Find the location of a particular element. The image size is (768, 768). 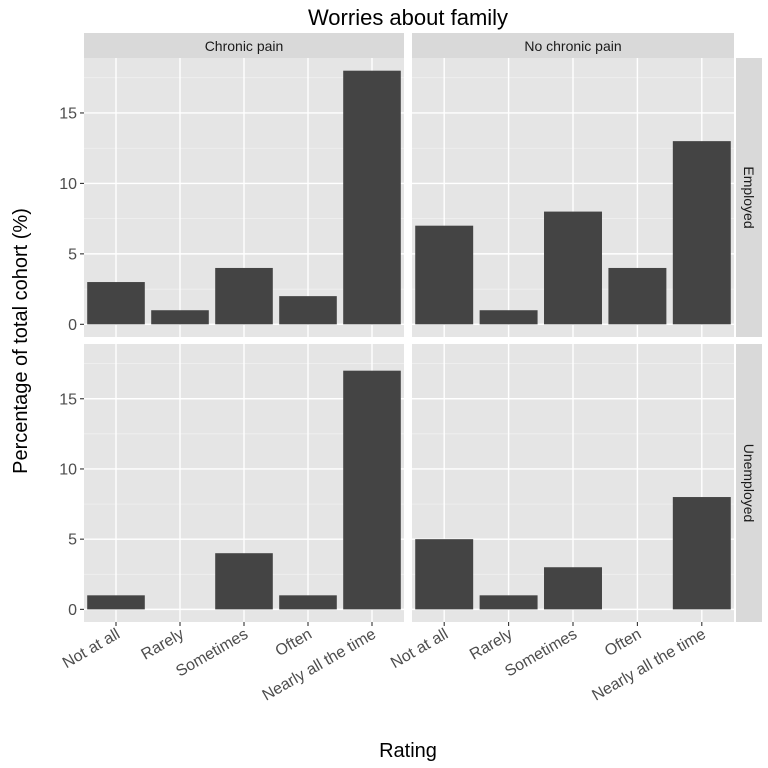

strip-label-employed: Employed is located at coordinates (749, 197).